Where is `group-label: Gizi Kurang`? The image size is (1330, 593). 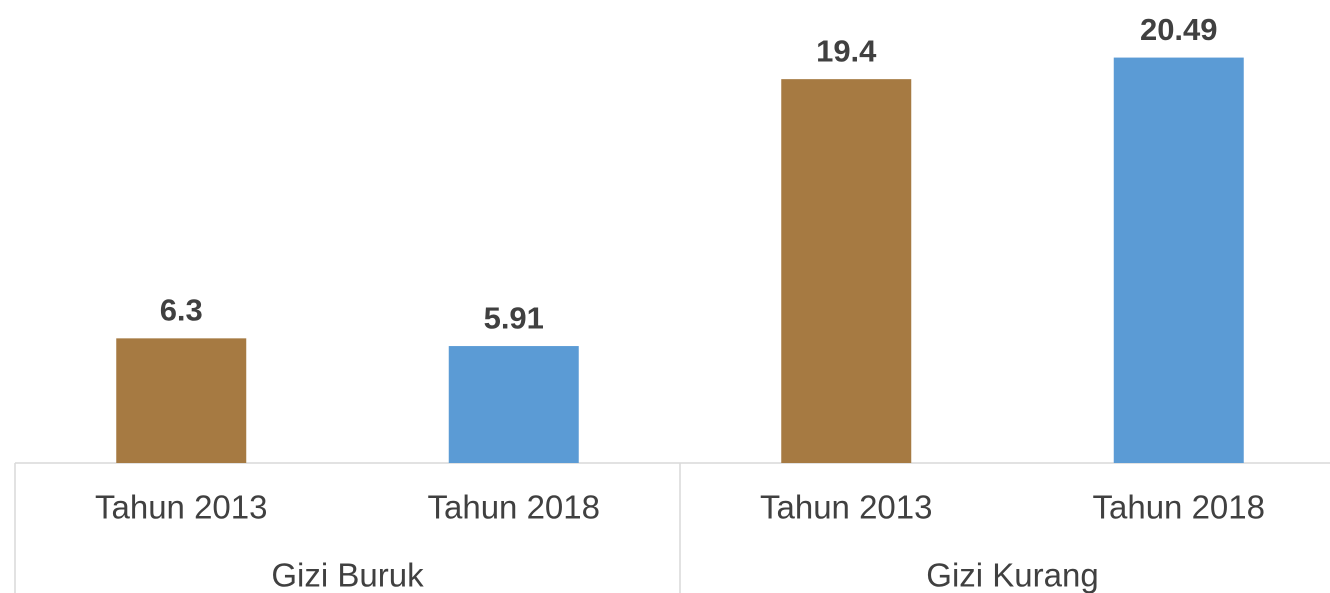
group-label: Gizi Kurang is located at coordinates (1012, 575).